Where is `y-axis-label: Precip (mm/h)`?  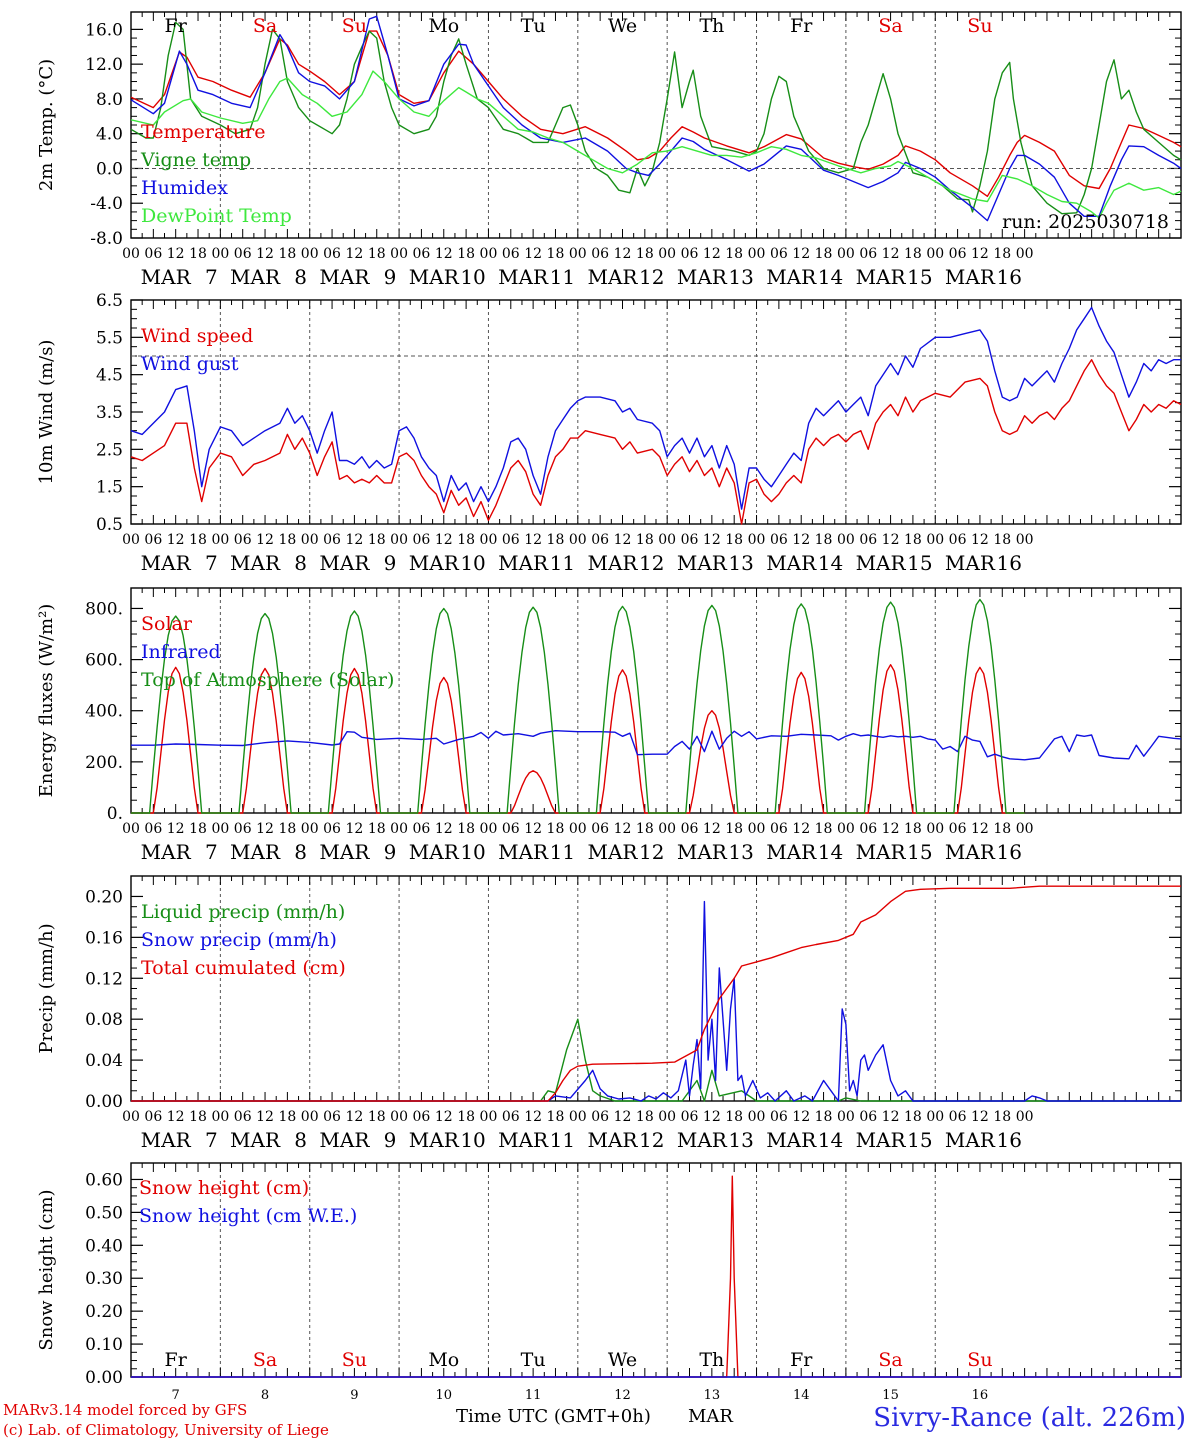 y-axis-label: Precip (mm/h) is located at coordinates (46, 988).